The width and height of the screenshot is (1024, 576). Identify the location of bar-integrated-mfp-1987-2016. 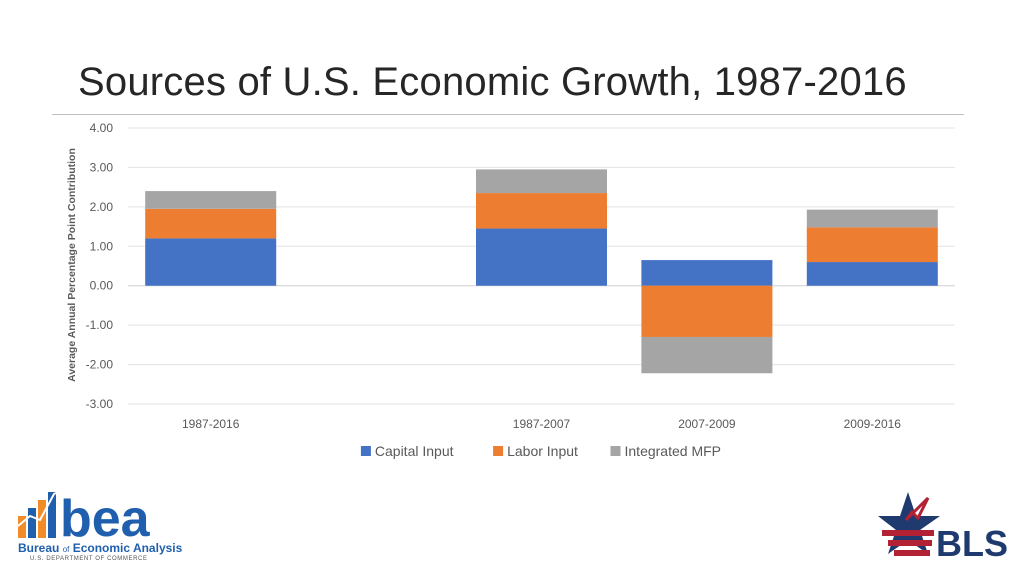
(211, 200).